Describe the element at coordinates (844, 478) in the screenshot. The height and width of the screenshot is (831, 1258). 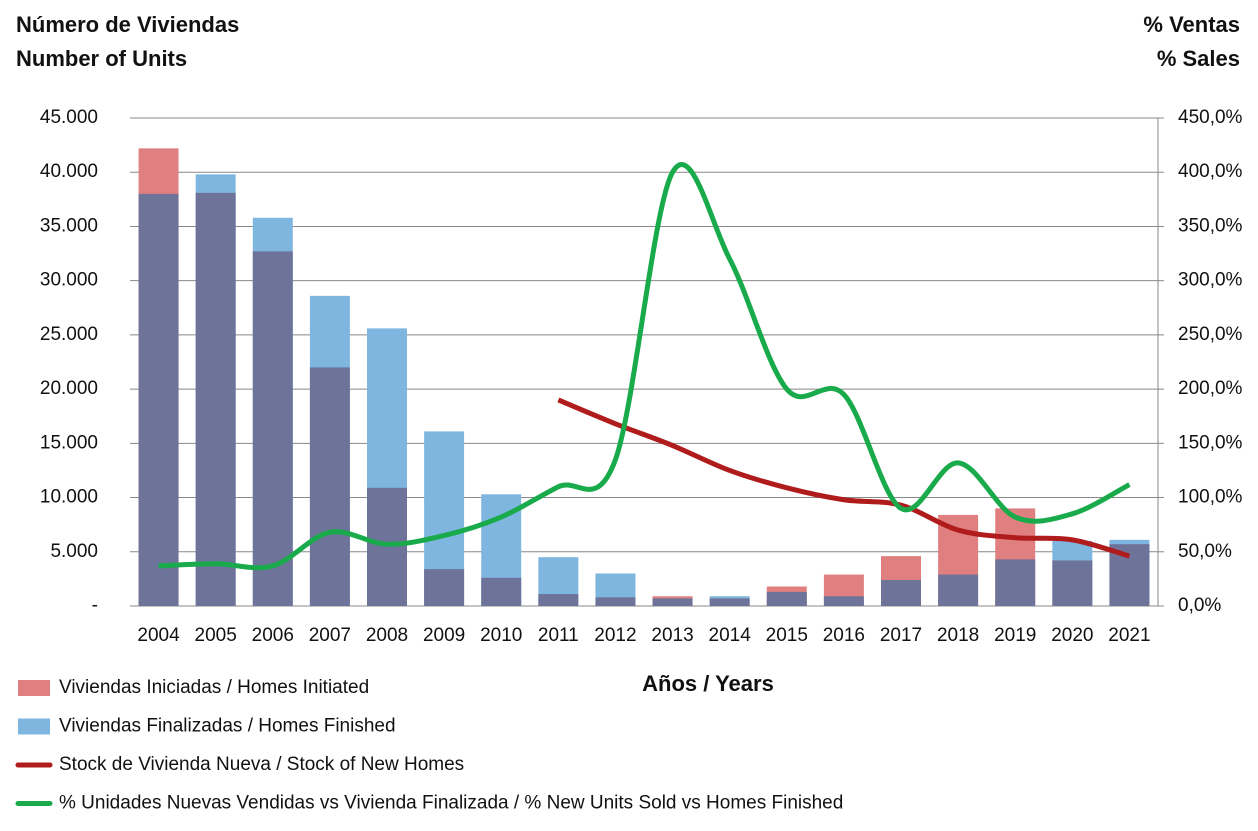
I see `line` at that location.